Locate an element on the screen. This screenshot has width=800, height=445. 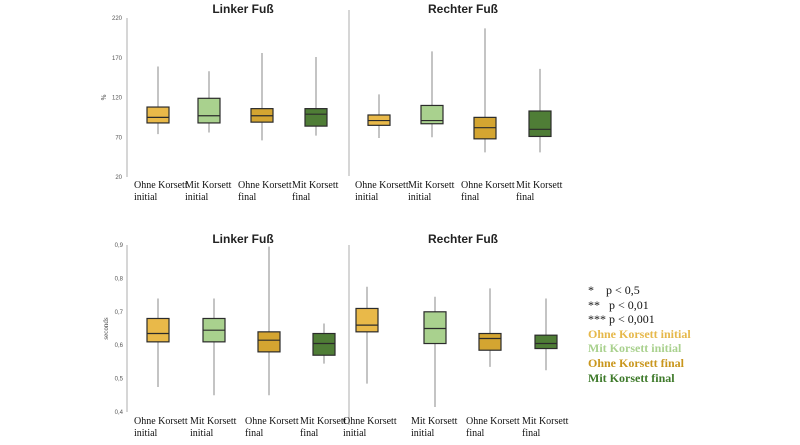
sig-stars: ** is located at coordinates (594, 304).